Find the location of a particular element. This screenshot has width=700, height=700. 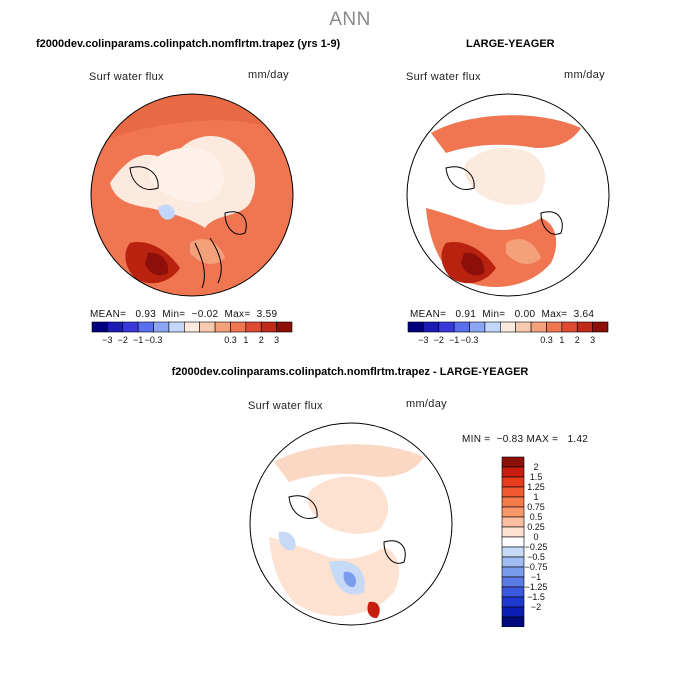

main-title: ANN is located at coordinates (350, 19).